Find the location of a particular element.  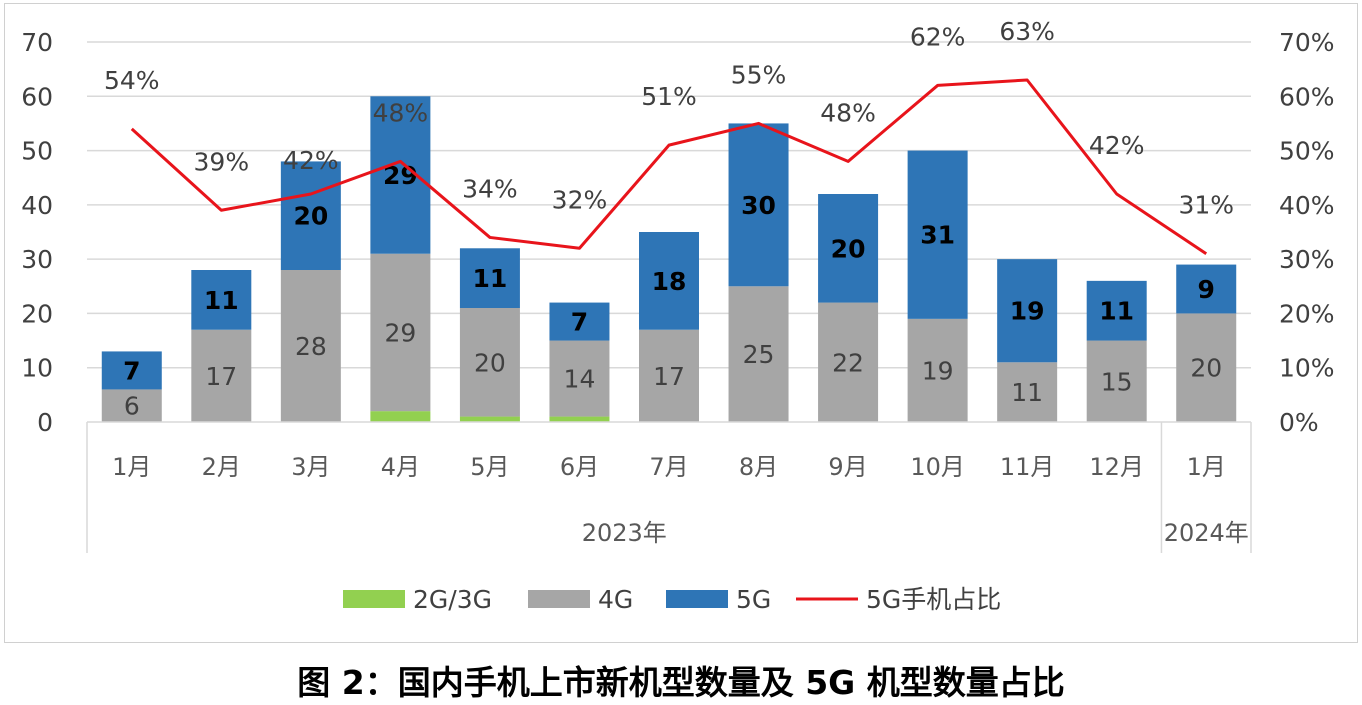

data-label-4g: 15 is located at coordinates (1117, 381).